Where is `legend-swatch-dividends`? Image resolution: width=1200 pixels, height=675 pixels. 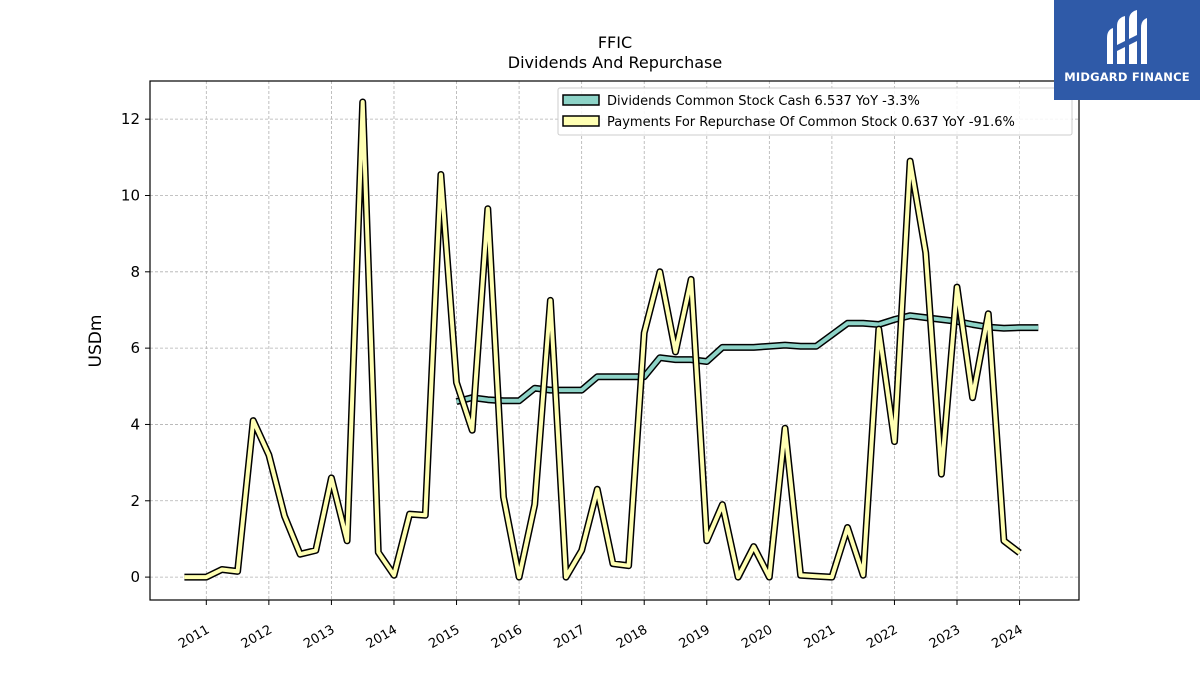
legend-swatch-dividends is located at coordinates (581, 100).